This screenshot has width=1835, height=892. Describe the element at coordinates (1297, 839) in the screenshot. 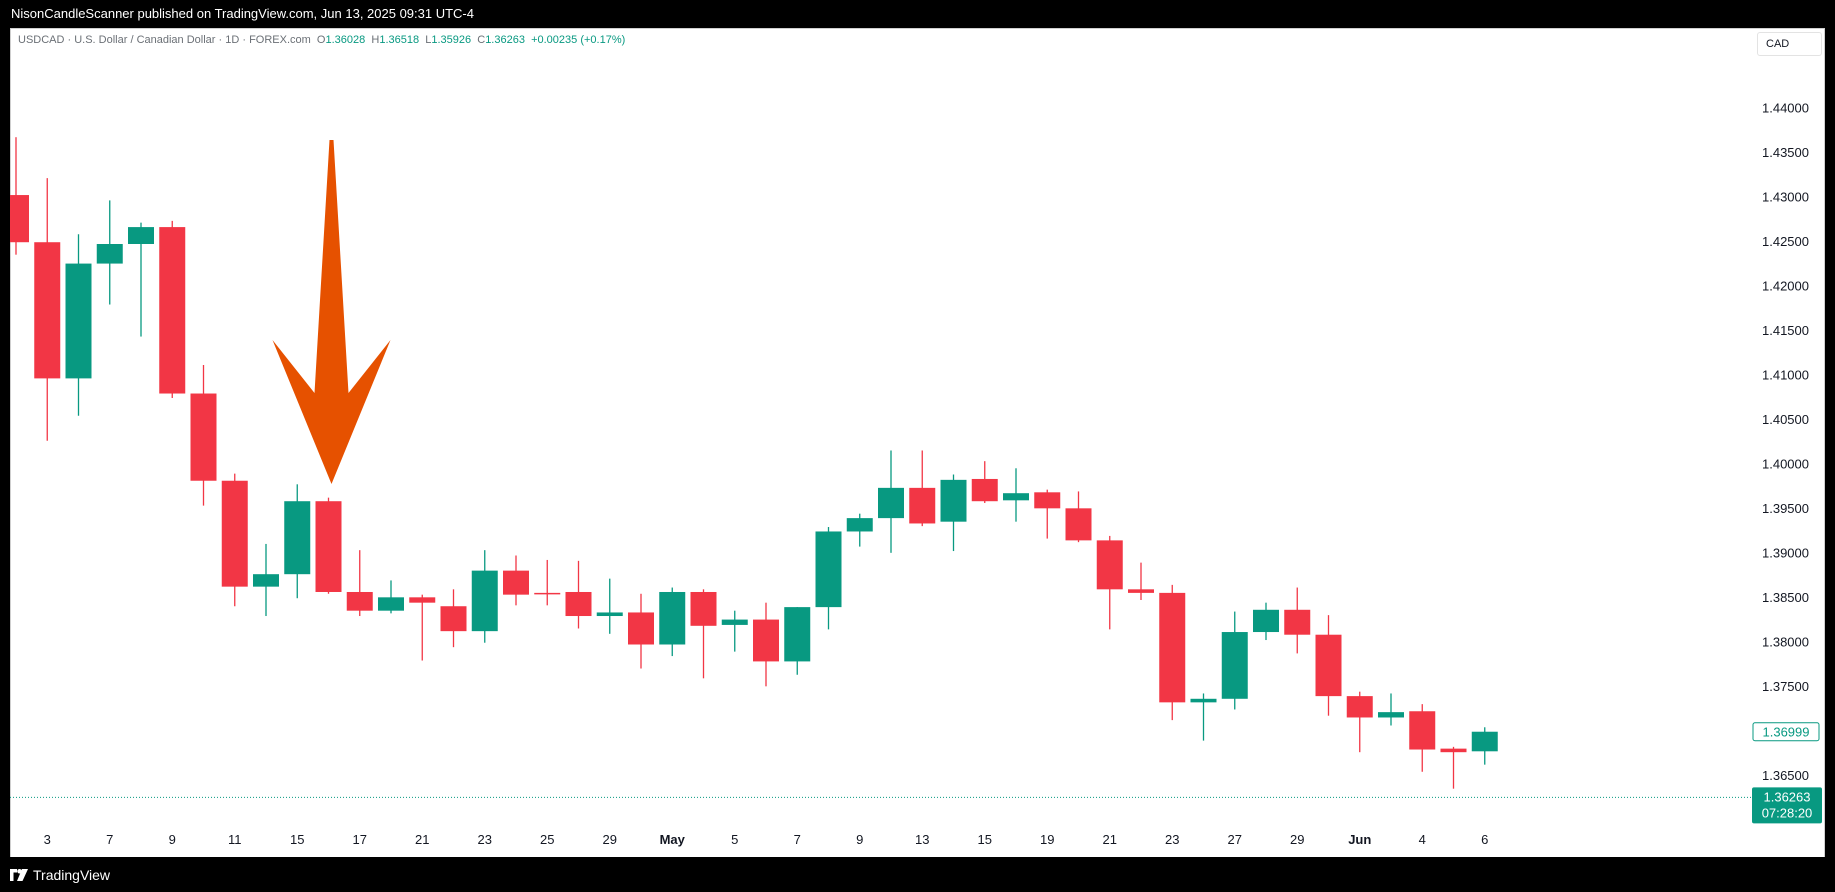

I see `x-axis-tick-label: 29` at that location.